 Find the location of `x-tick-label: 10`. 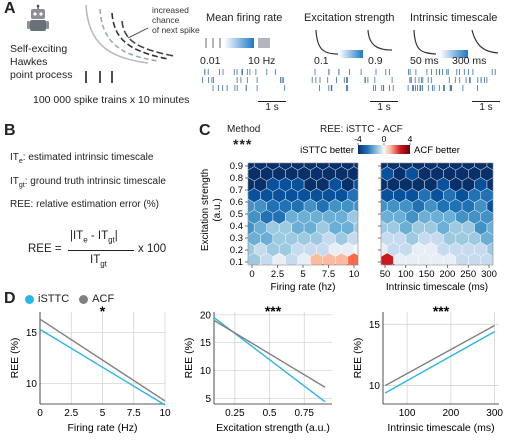

x-tick-label: 10 is located at coordinates (354, 274).